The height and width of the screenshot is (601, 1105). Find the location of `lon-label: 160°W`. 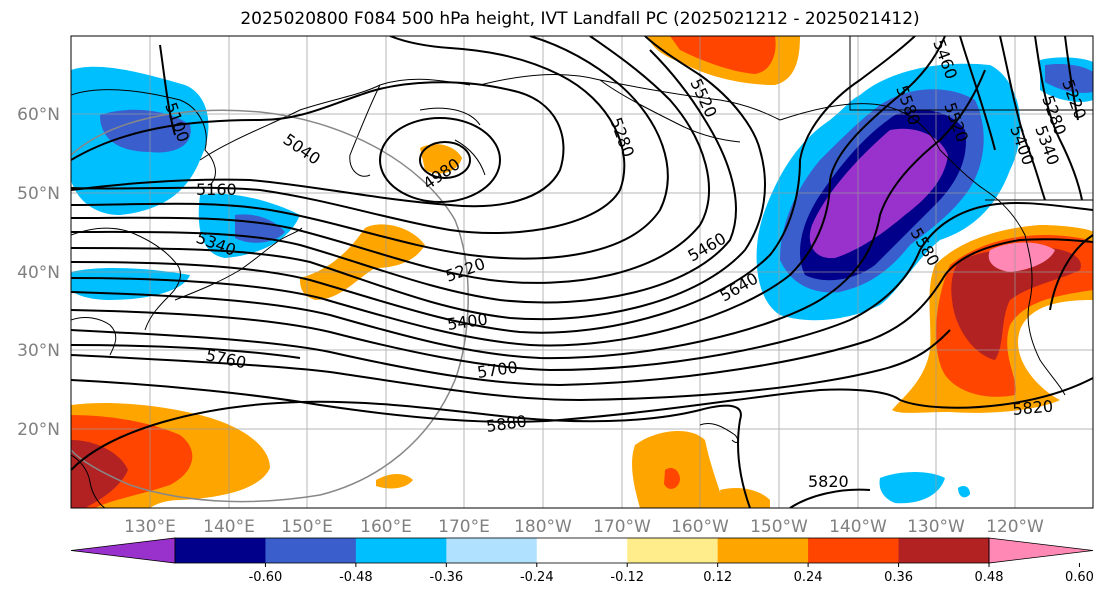

lon-label: 160°W is located at coordinates (700, 527).